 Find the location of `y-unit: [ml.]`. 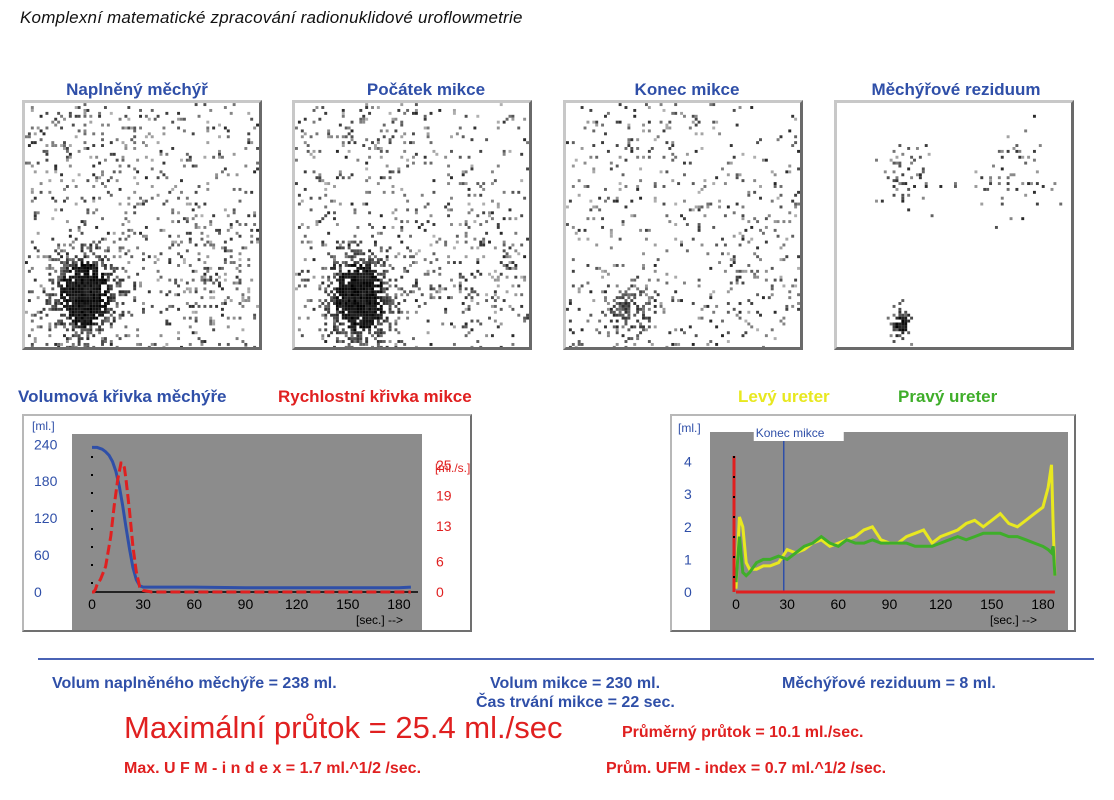

y-unit: [ml.] is located at coordinates (689, 428).